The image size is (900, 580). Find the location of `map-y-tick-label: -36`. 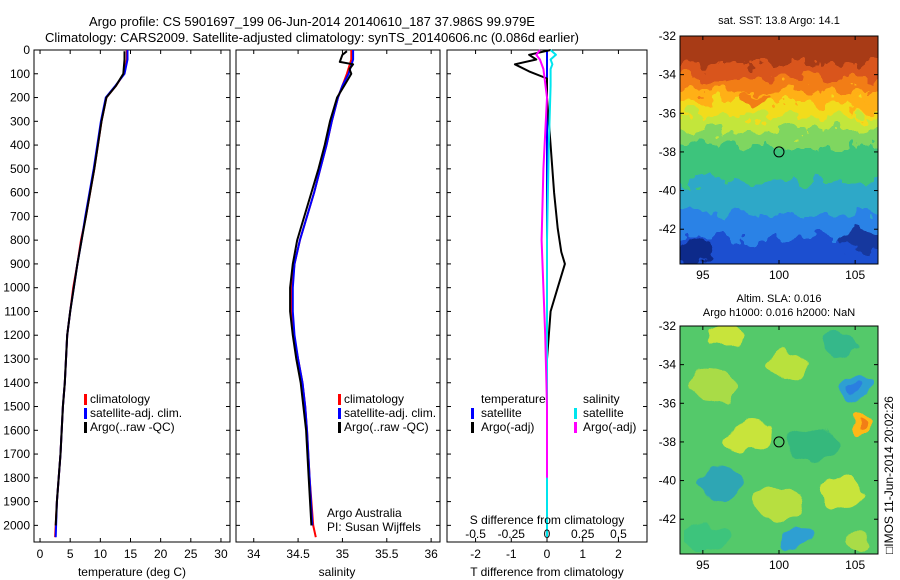

map-y-tick-label: -36 is located at coordinates (668, 113).